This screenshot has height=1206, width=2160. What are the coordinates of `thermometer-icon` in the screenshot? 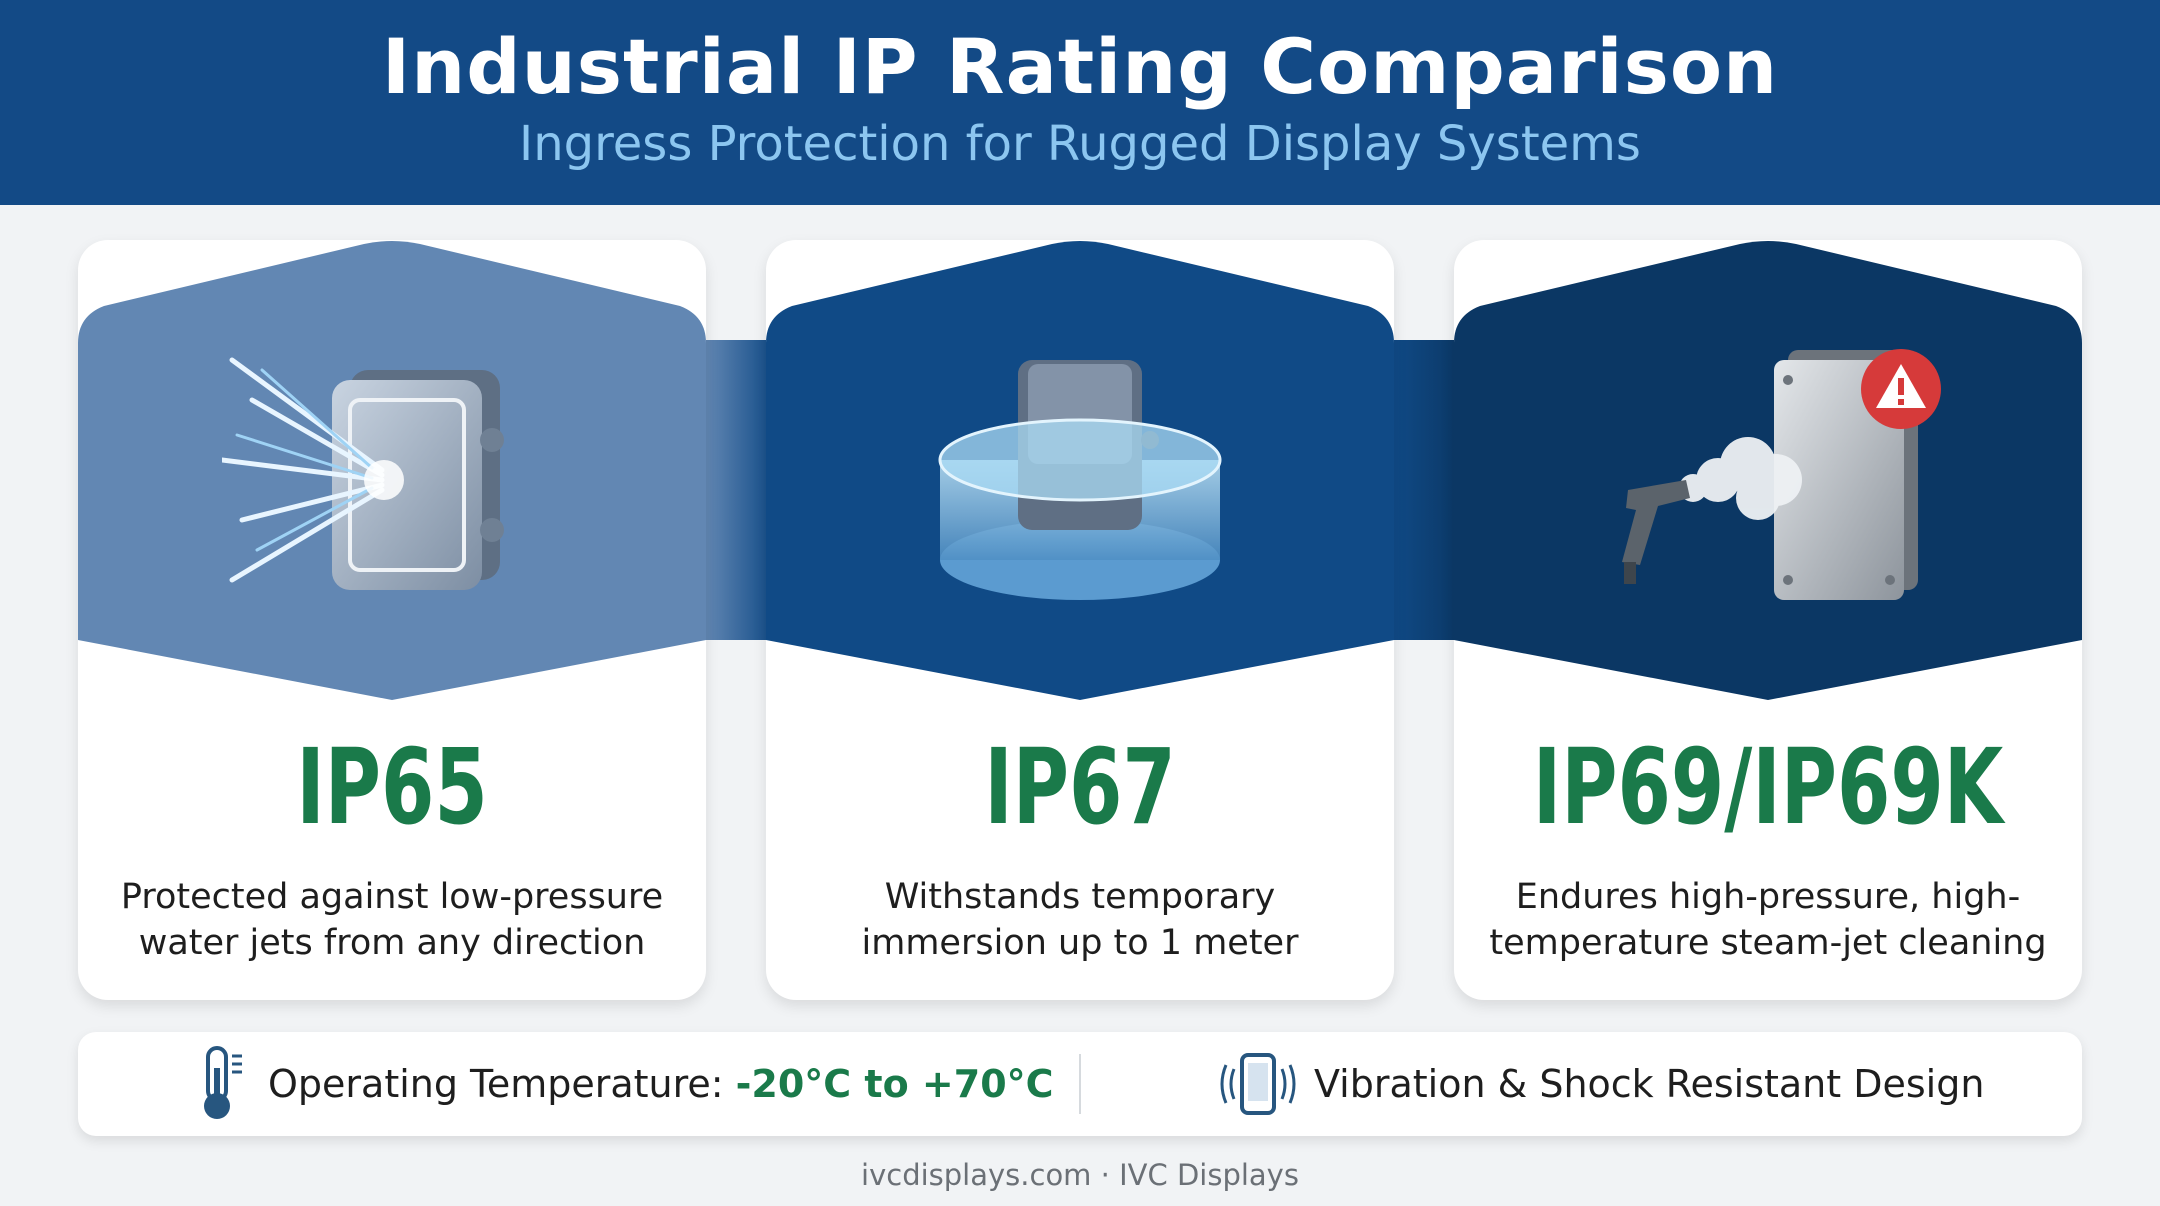 It's located at (223, 1082).